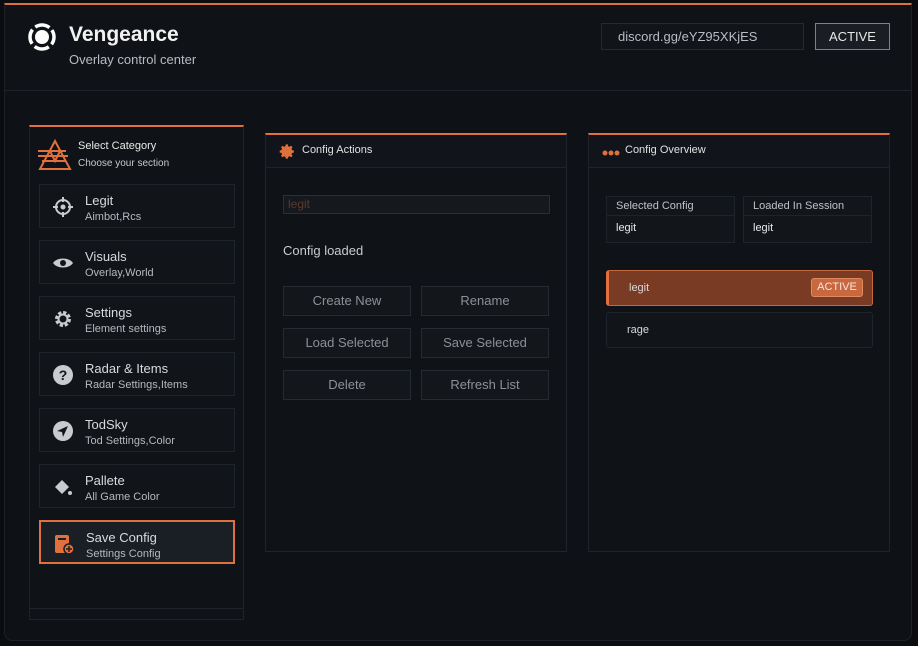 The image size is (918, 646). Describe the element at coordinates (133, 59) in the screenshot. I see `app-subtitle: Overlay control center` at that location.